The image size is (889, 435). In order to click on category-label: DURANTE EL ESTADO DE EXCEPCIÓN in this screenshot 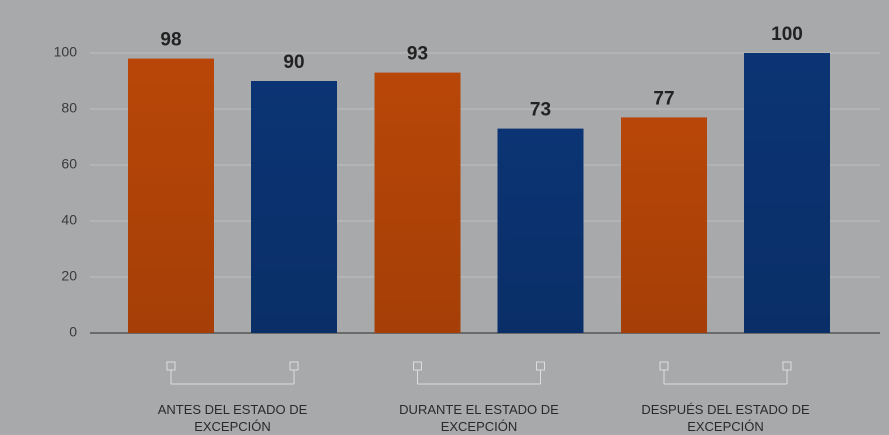, I will do `click(479, 418)`.